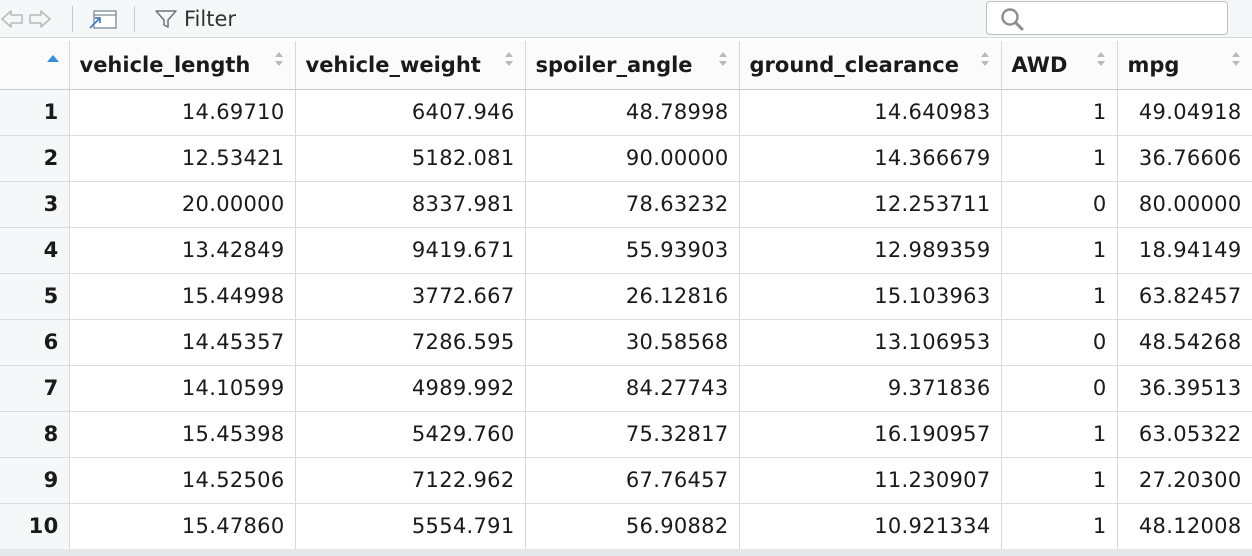 This screenshot has width=1252, height=556. I want to click on table-cell-ground-clearance: 14.366679, so click(870, 158).